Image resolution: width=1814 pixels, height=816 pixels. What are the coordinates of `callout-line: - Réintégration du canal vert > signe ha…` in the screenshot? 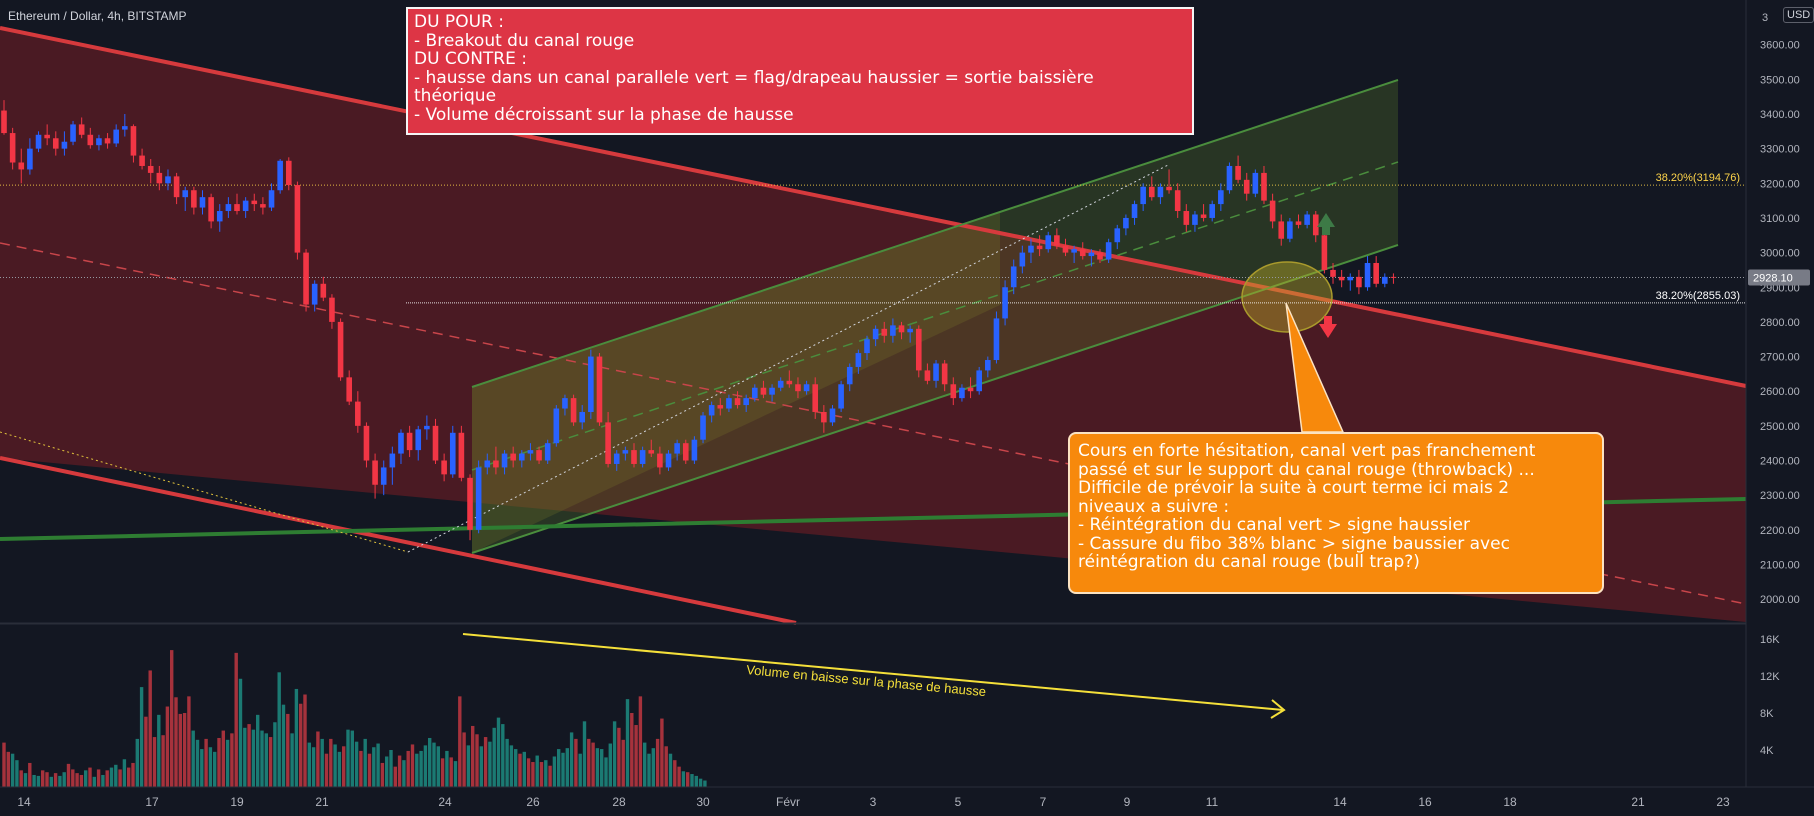 It's located at (1274, 525).